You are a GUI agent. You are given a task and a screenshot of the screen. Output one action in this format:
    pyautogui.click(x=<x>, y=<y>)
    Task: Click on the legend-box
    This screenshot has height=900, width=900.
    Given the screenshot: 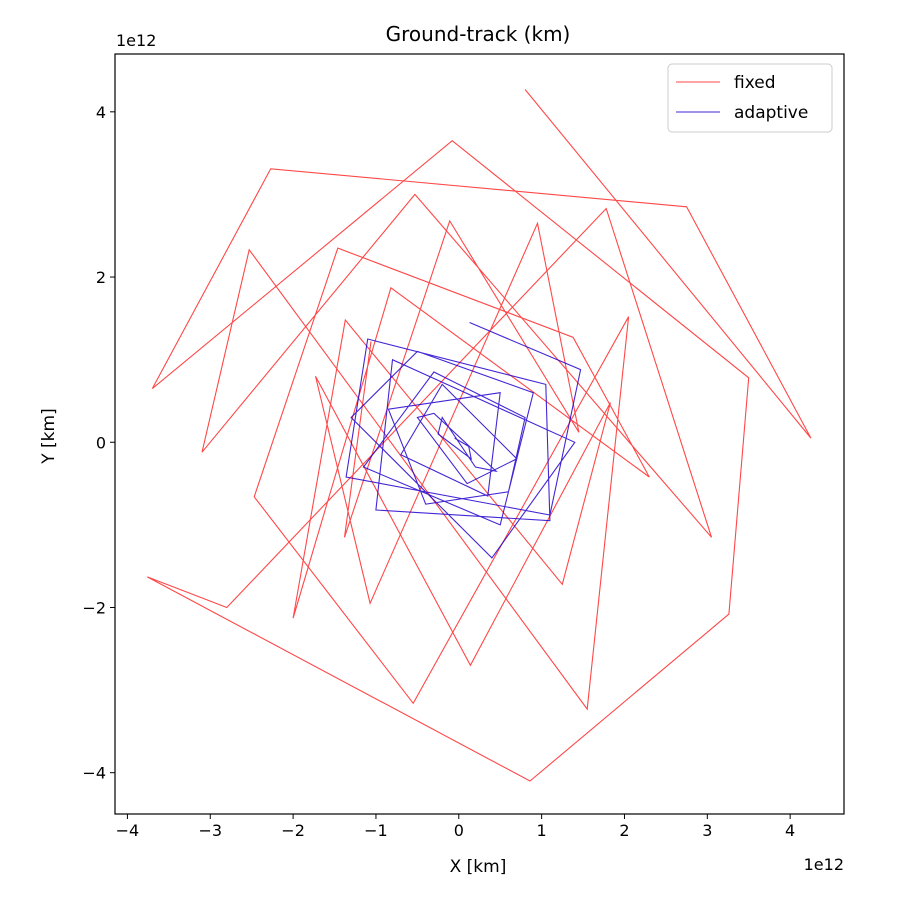 What is the action you would take?
    pyautogui.click(x=750, y=98)
    